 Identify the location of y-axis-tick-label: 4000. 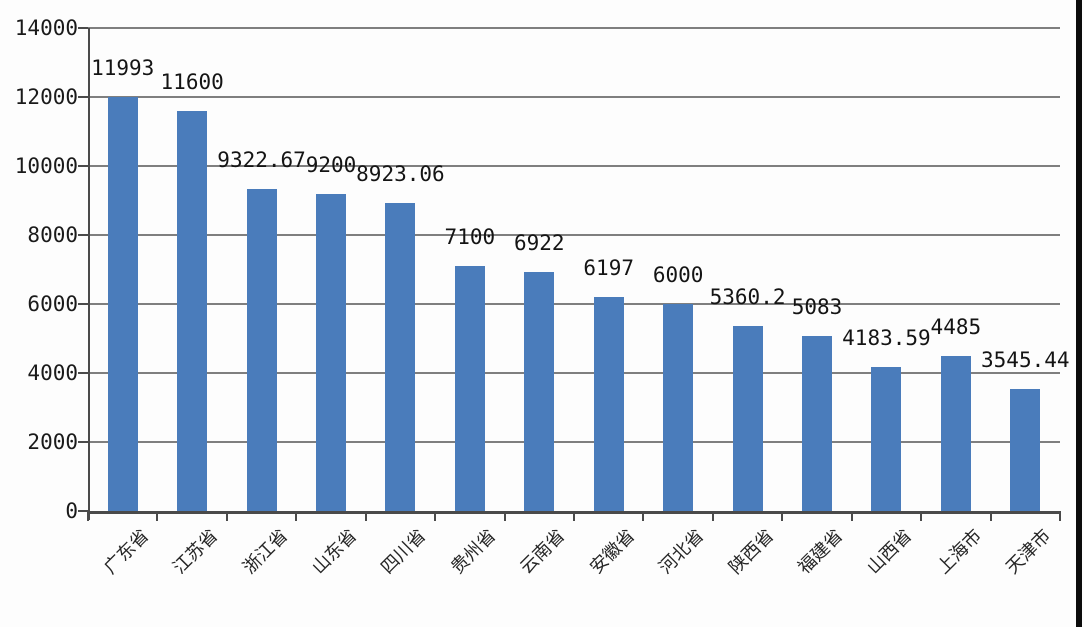
(52, 373).